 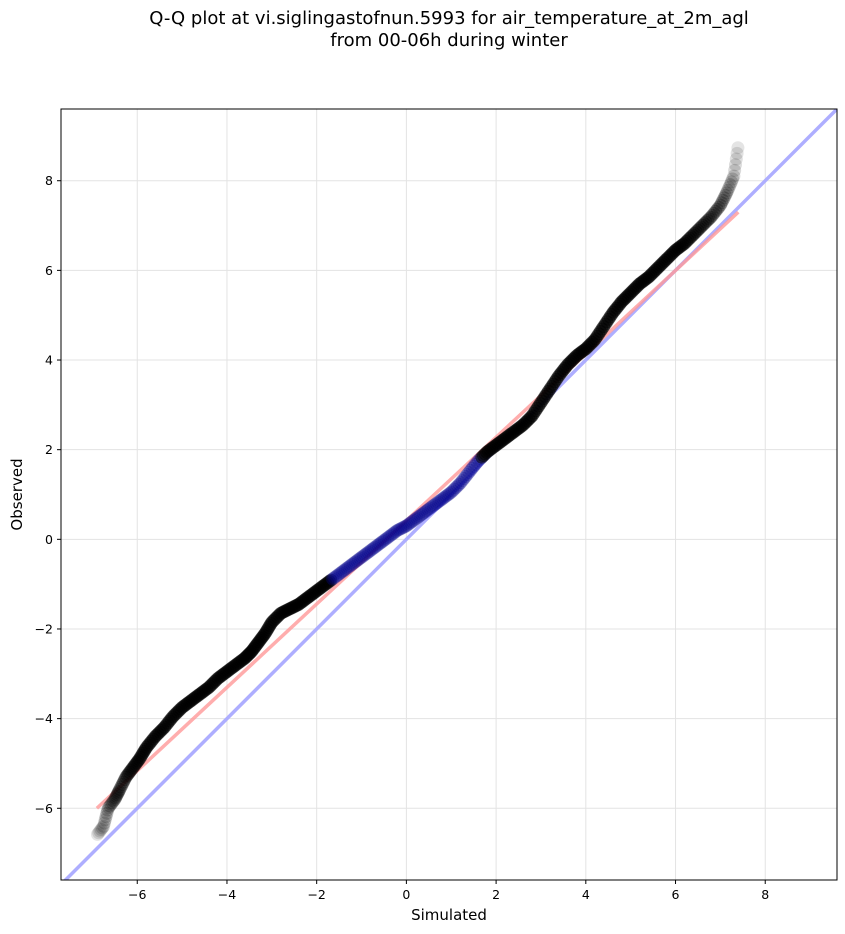 I want to click on x-tick-label: −4, so click(x=227, y=894).